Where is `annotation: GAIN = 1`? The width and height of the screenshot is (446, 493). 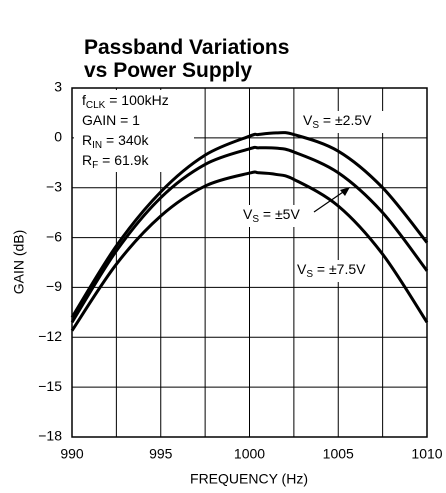
annotation: GAIN = 1 is located at coordinates (111, 120).